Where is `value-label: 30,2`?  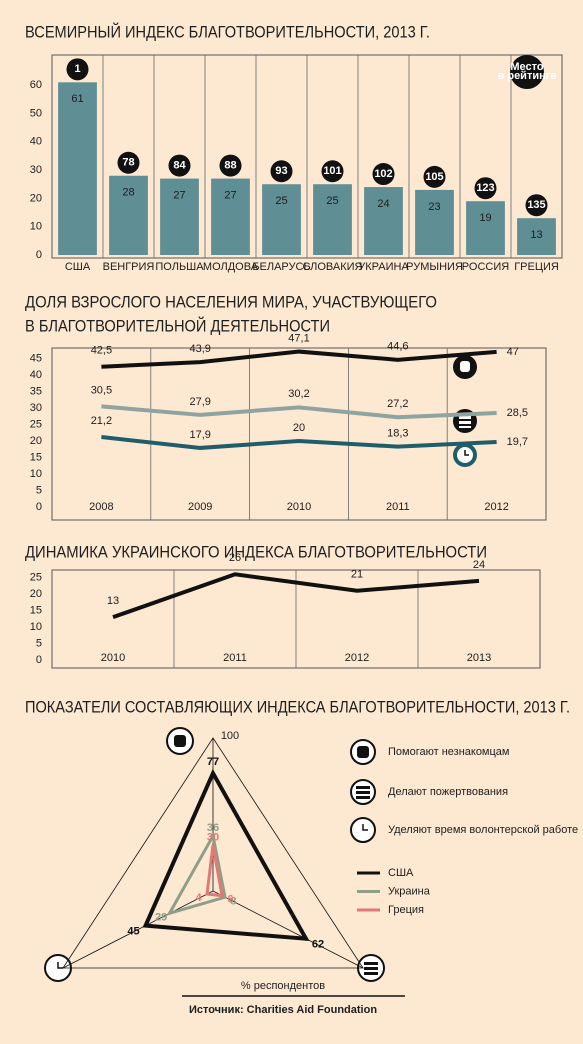 value-label: 30,2 is located at coordinates (298, 394).